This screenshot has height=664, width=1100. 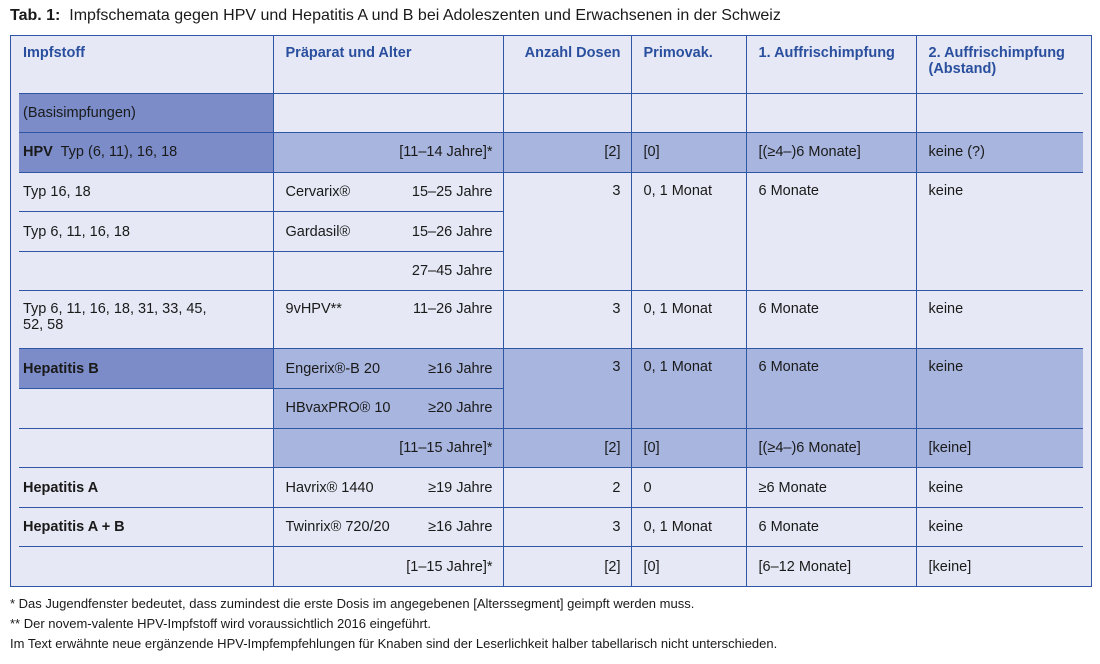 I want to click on age-cell: [11–15 Jahre]*, so click(x=387, y=448).